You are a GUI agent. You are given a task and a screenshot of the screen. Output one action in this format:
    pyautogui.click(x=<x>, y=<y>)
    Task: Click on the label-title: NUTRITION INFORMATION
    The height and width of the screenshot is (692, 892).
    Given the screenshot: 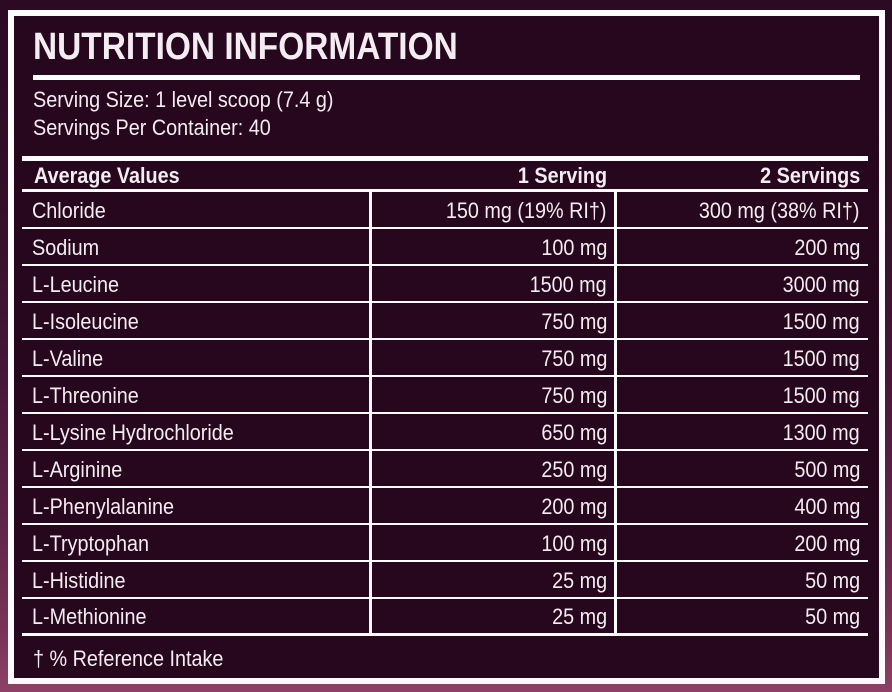 What is the action you would take?
    pyautogui.click(x=274, y=47)
    